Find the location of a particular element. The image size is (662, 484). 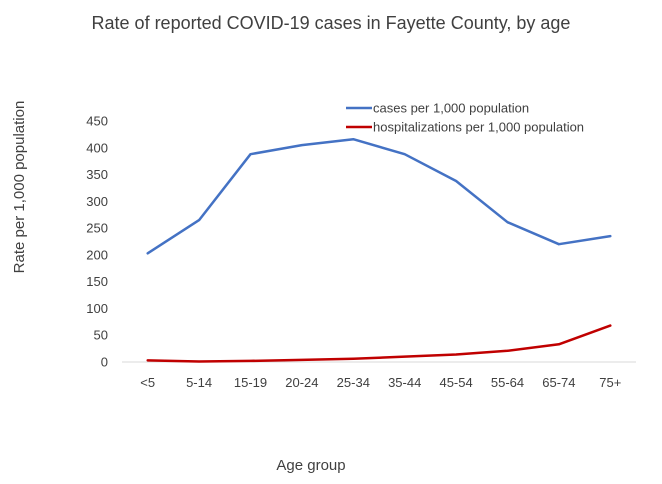

x-tick-label: 20-24 is located at coordinates (301, 382).